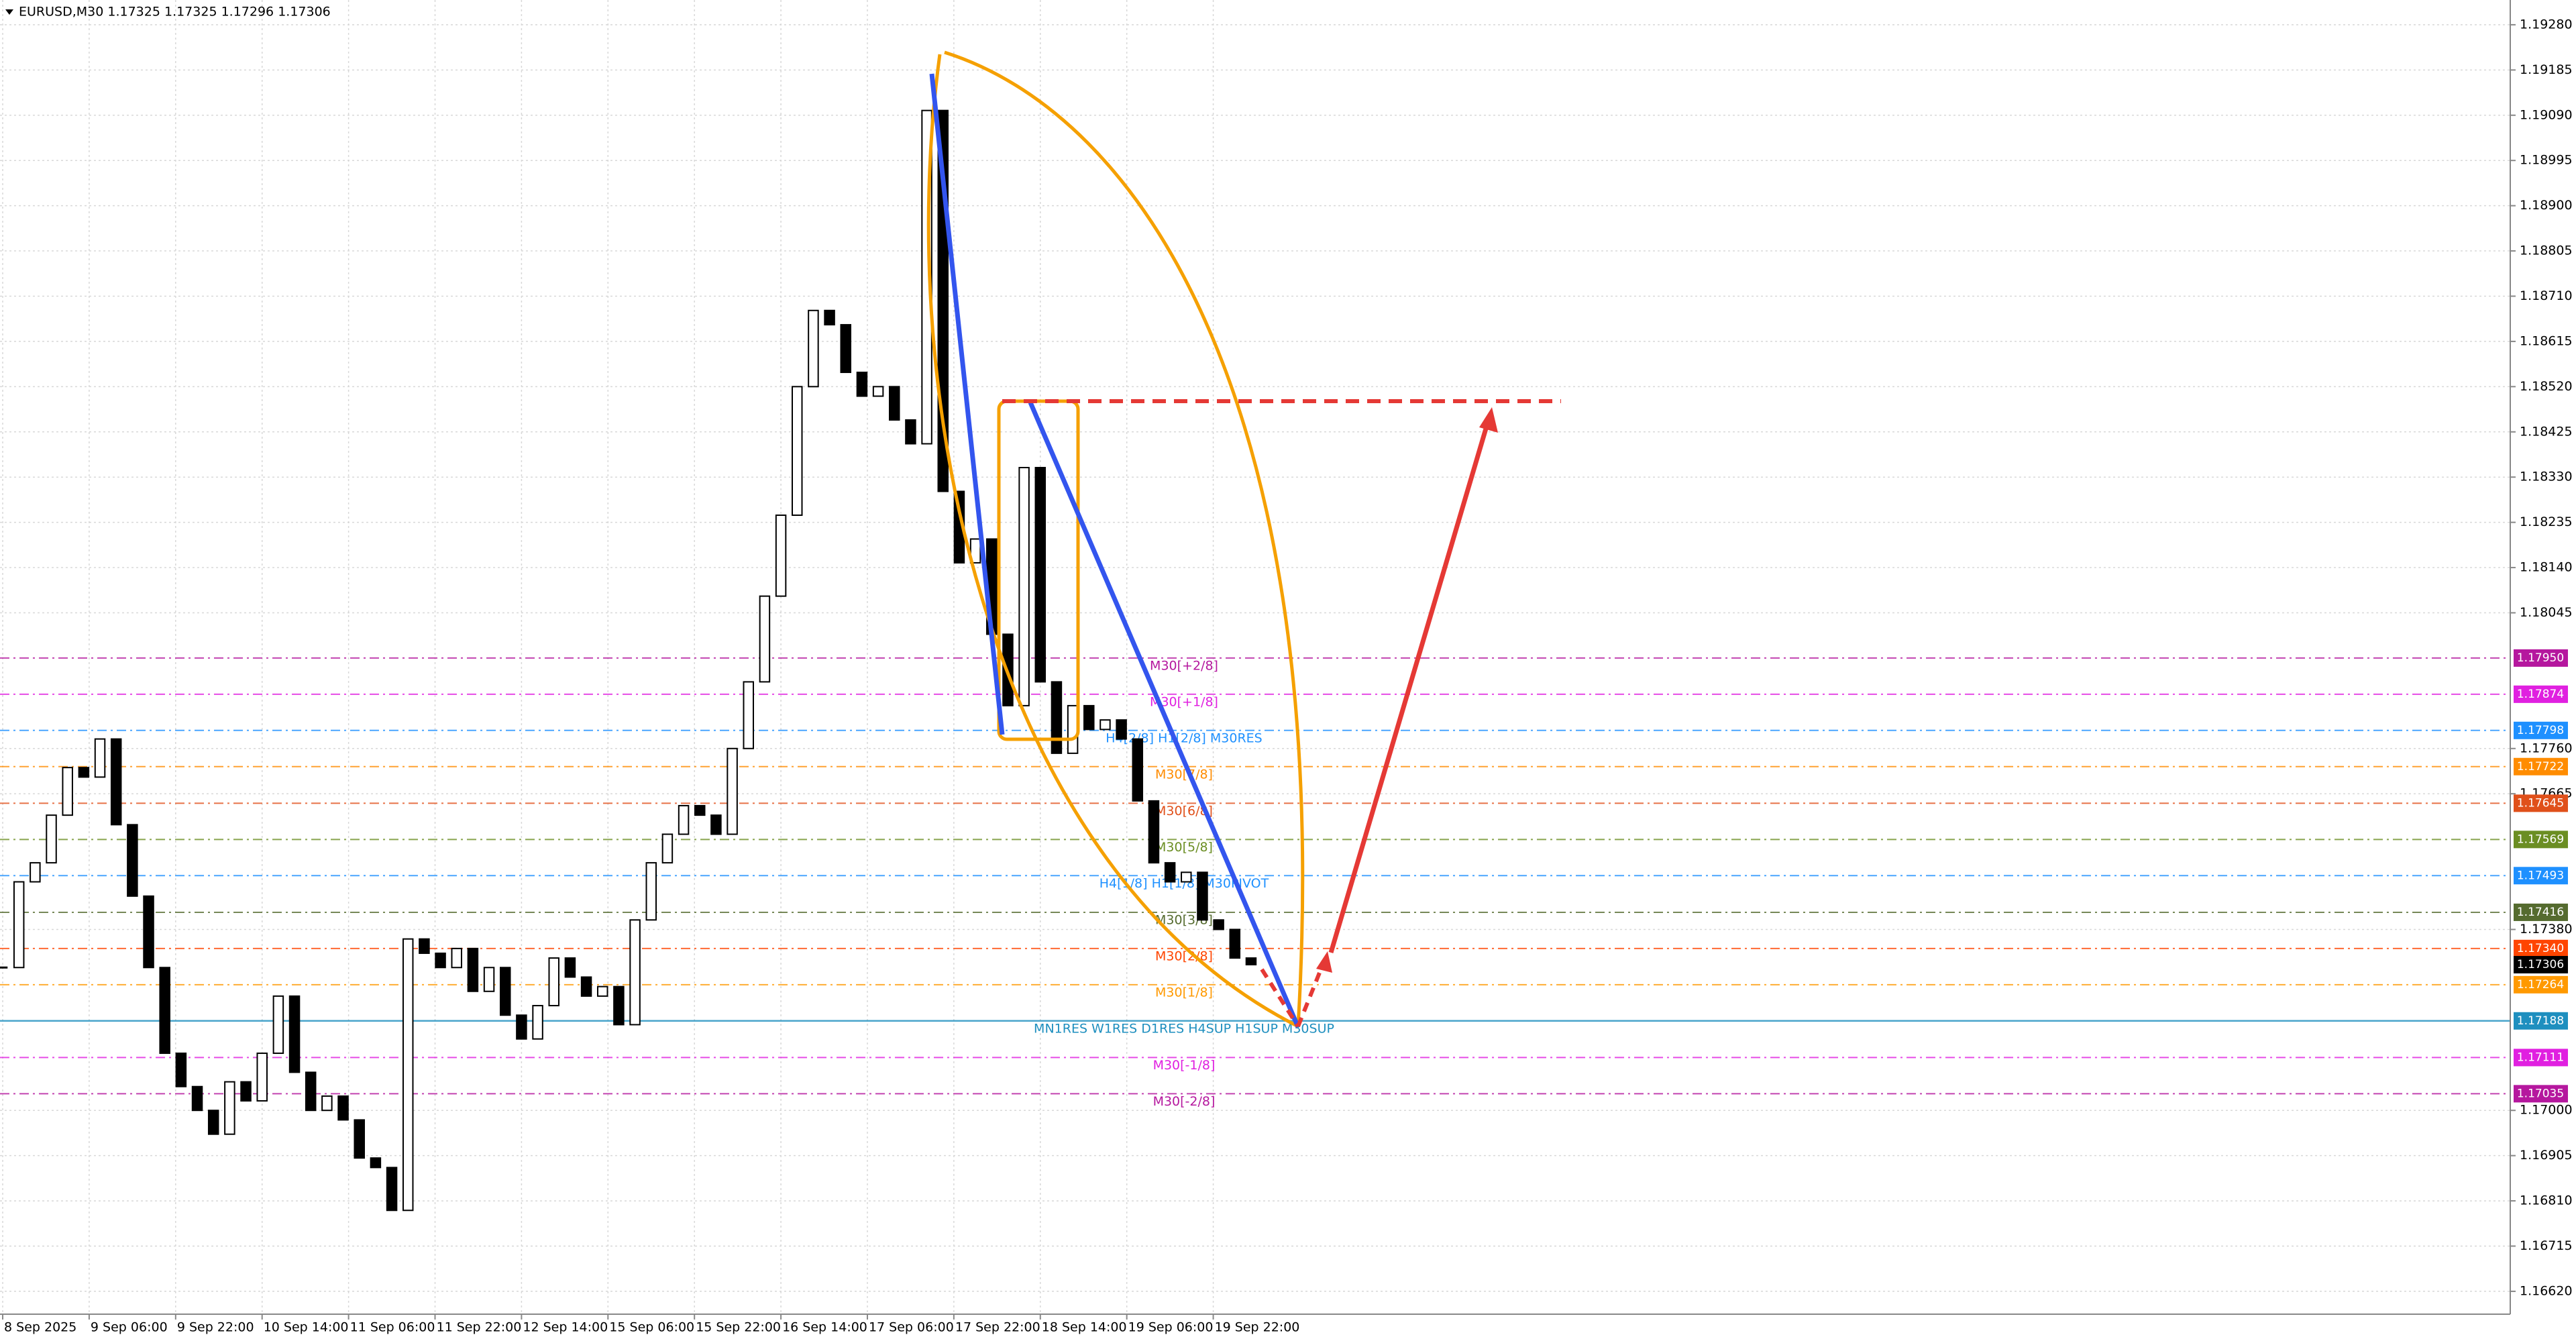  I want to click on price-tag-label: 1.17340, so click(2540, 948).